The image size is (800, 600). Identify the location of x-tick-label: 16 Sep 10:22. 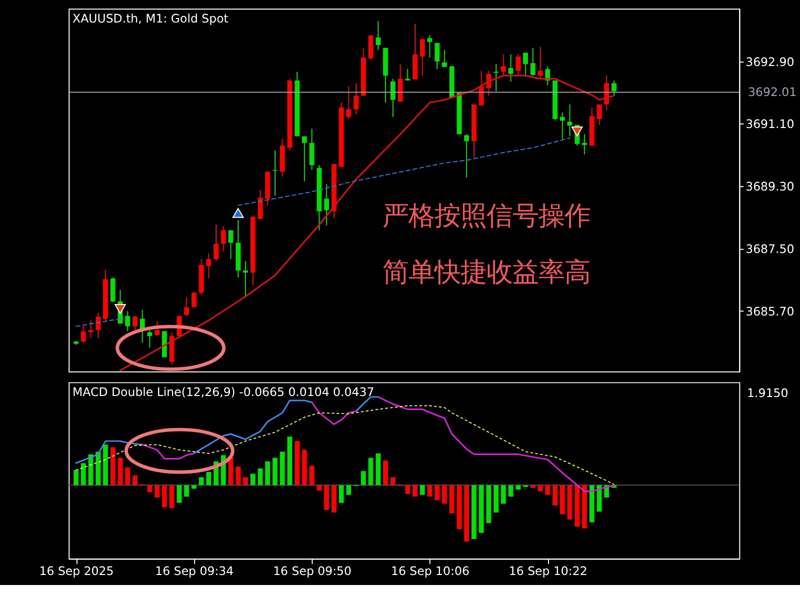
(548, 571).